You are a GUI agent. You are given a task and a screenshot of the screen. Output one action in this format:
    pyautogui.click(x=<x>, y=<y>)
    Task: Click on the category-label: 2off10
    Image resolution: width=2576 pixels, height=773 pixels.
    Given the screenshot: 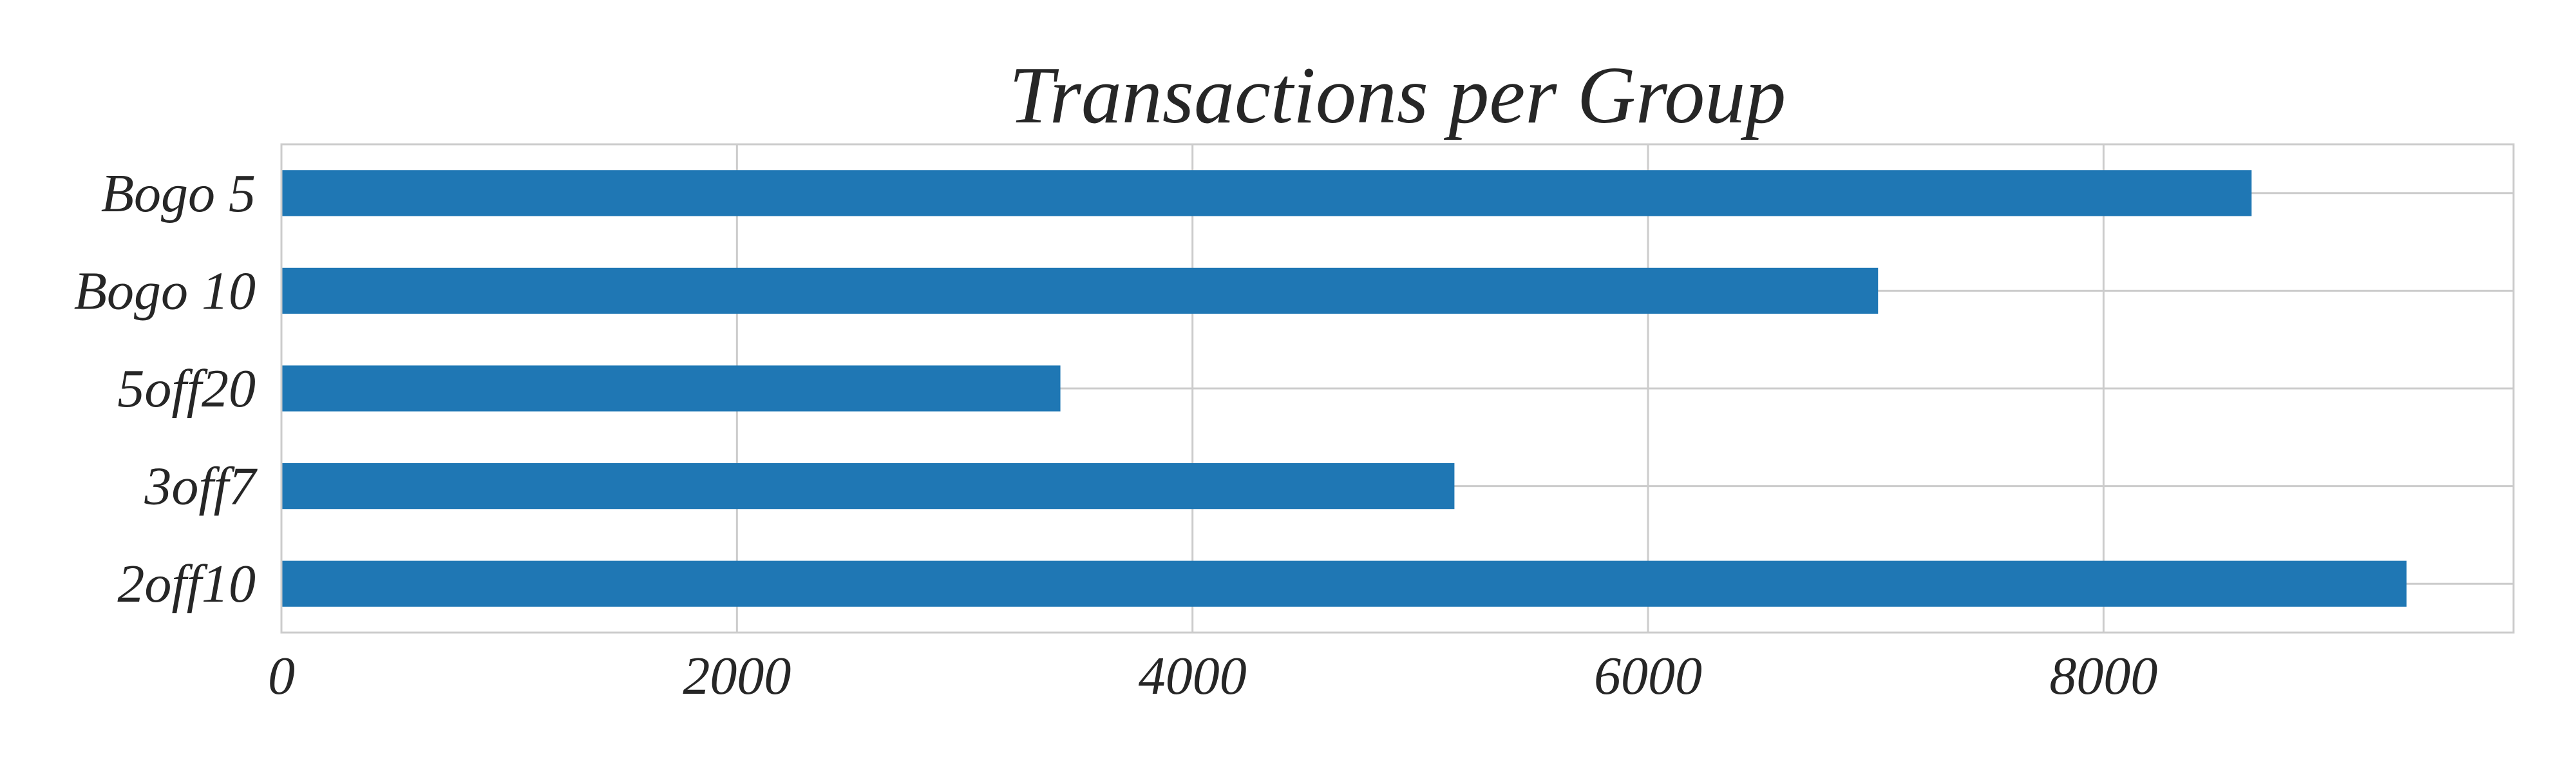 What is the action you would take?
    pyautogui.click(x=186, y=584)
    